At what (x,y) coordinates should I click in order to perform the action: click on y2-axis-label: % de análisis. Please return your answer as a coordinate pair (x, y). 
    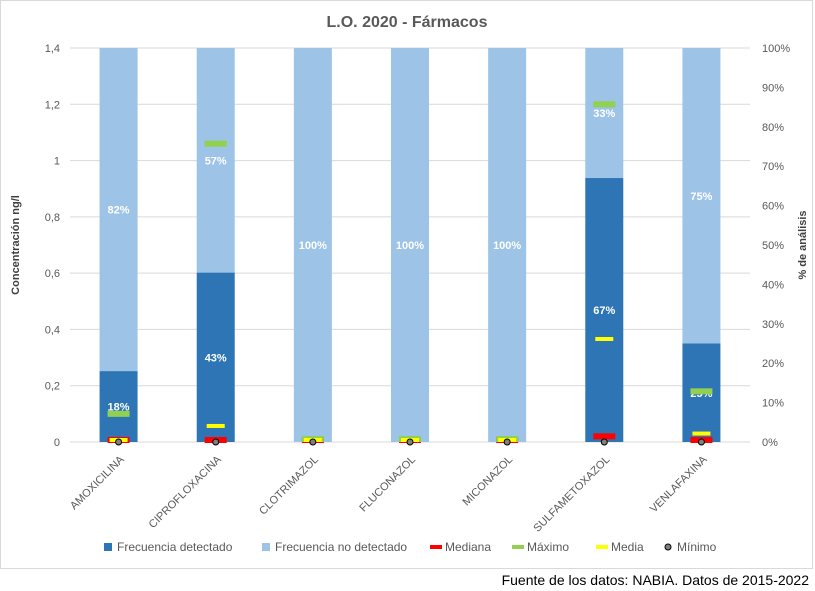
    Looking at the image, I should click on (803, 244).